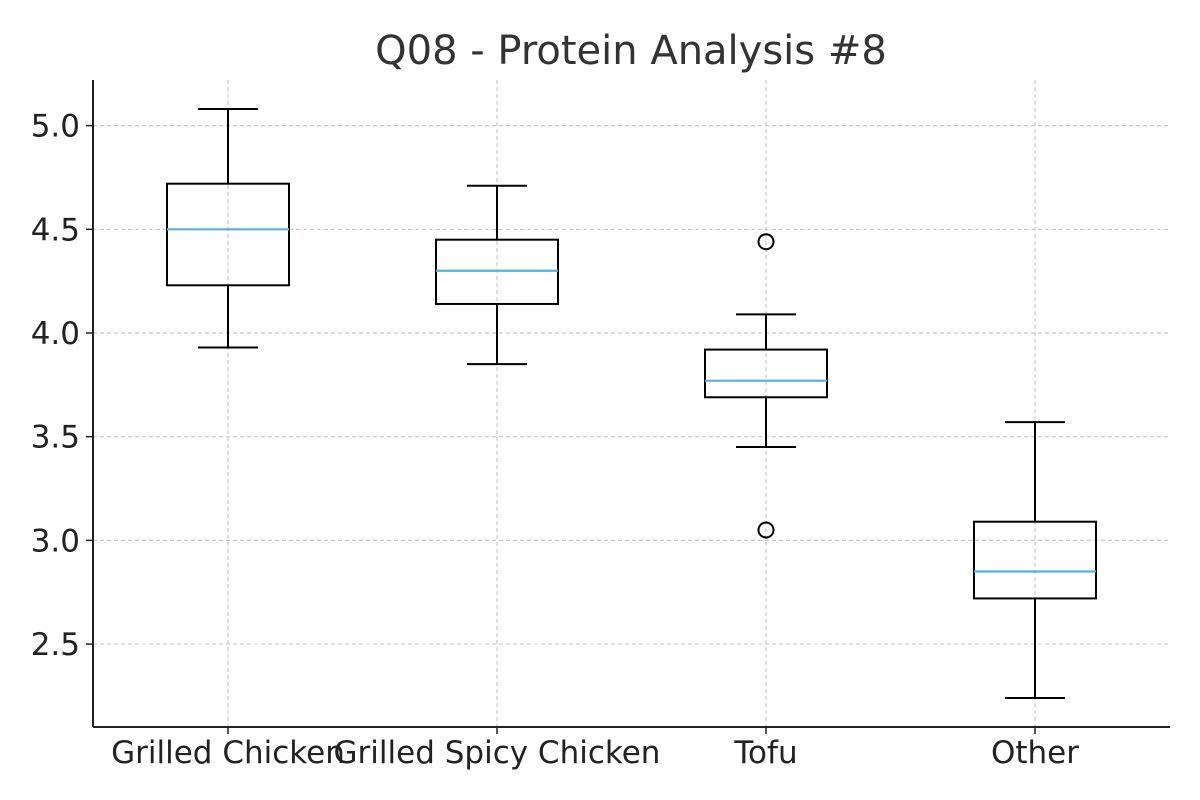 This screenshot has width=1200, height=800. What do you see at coordinates (55, 127) in the screenshot?
I see `y-tick-label: 5.0` at bounding box center [55, 127].